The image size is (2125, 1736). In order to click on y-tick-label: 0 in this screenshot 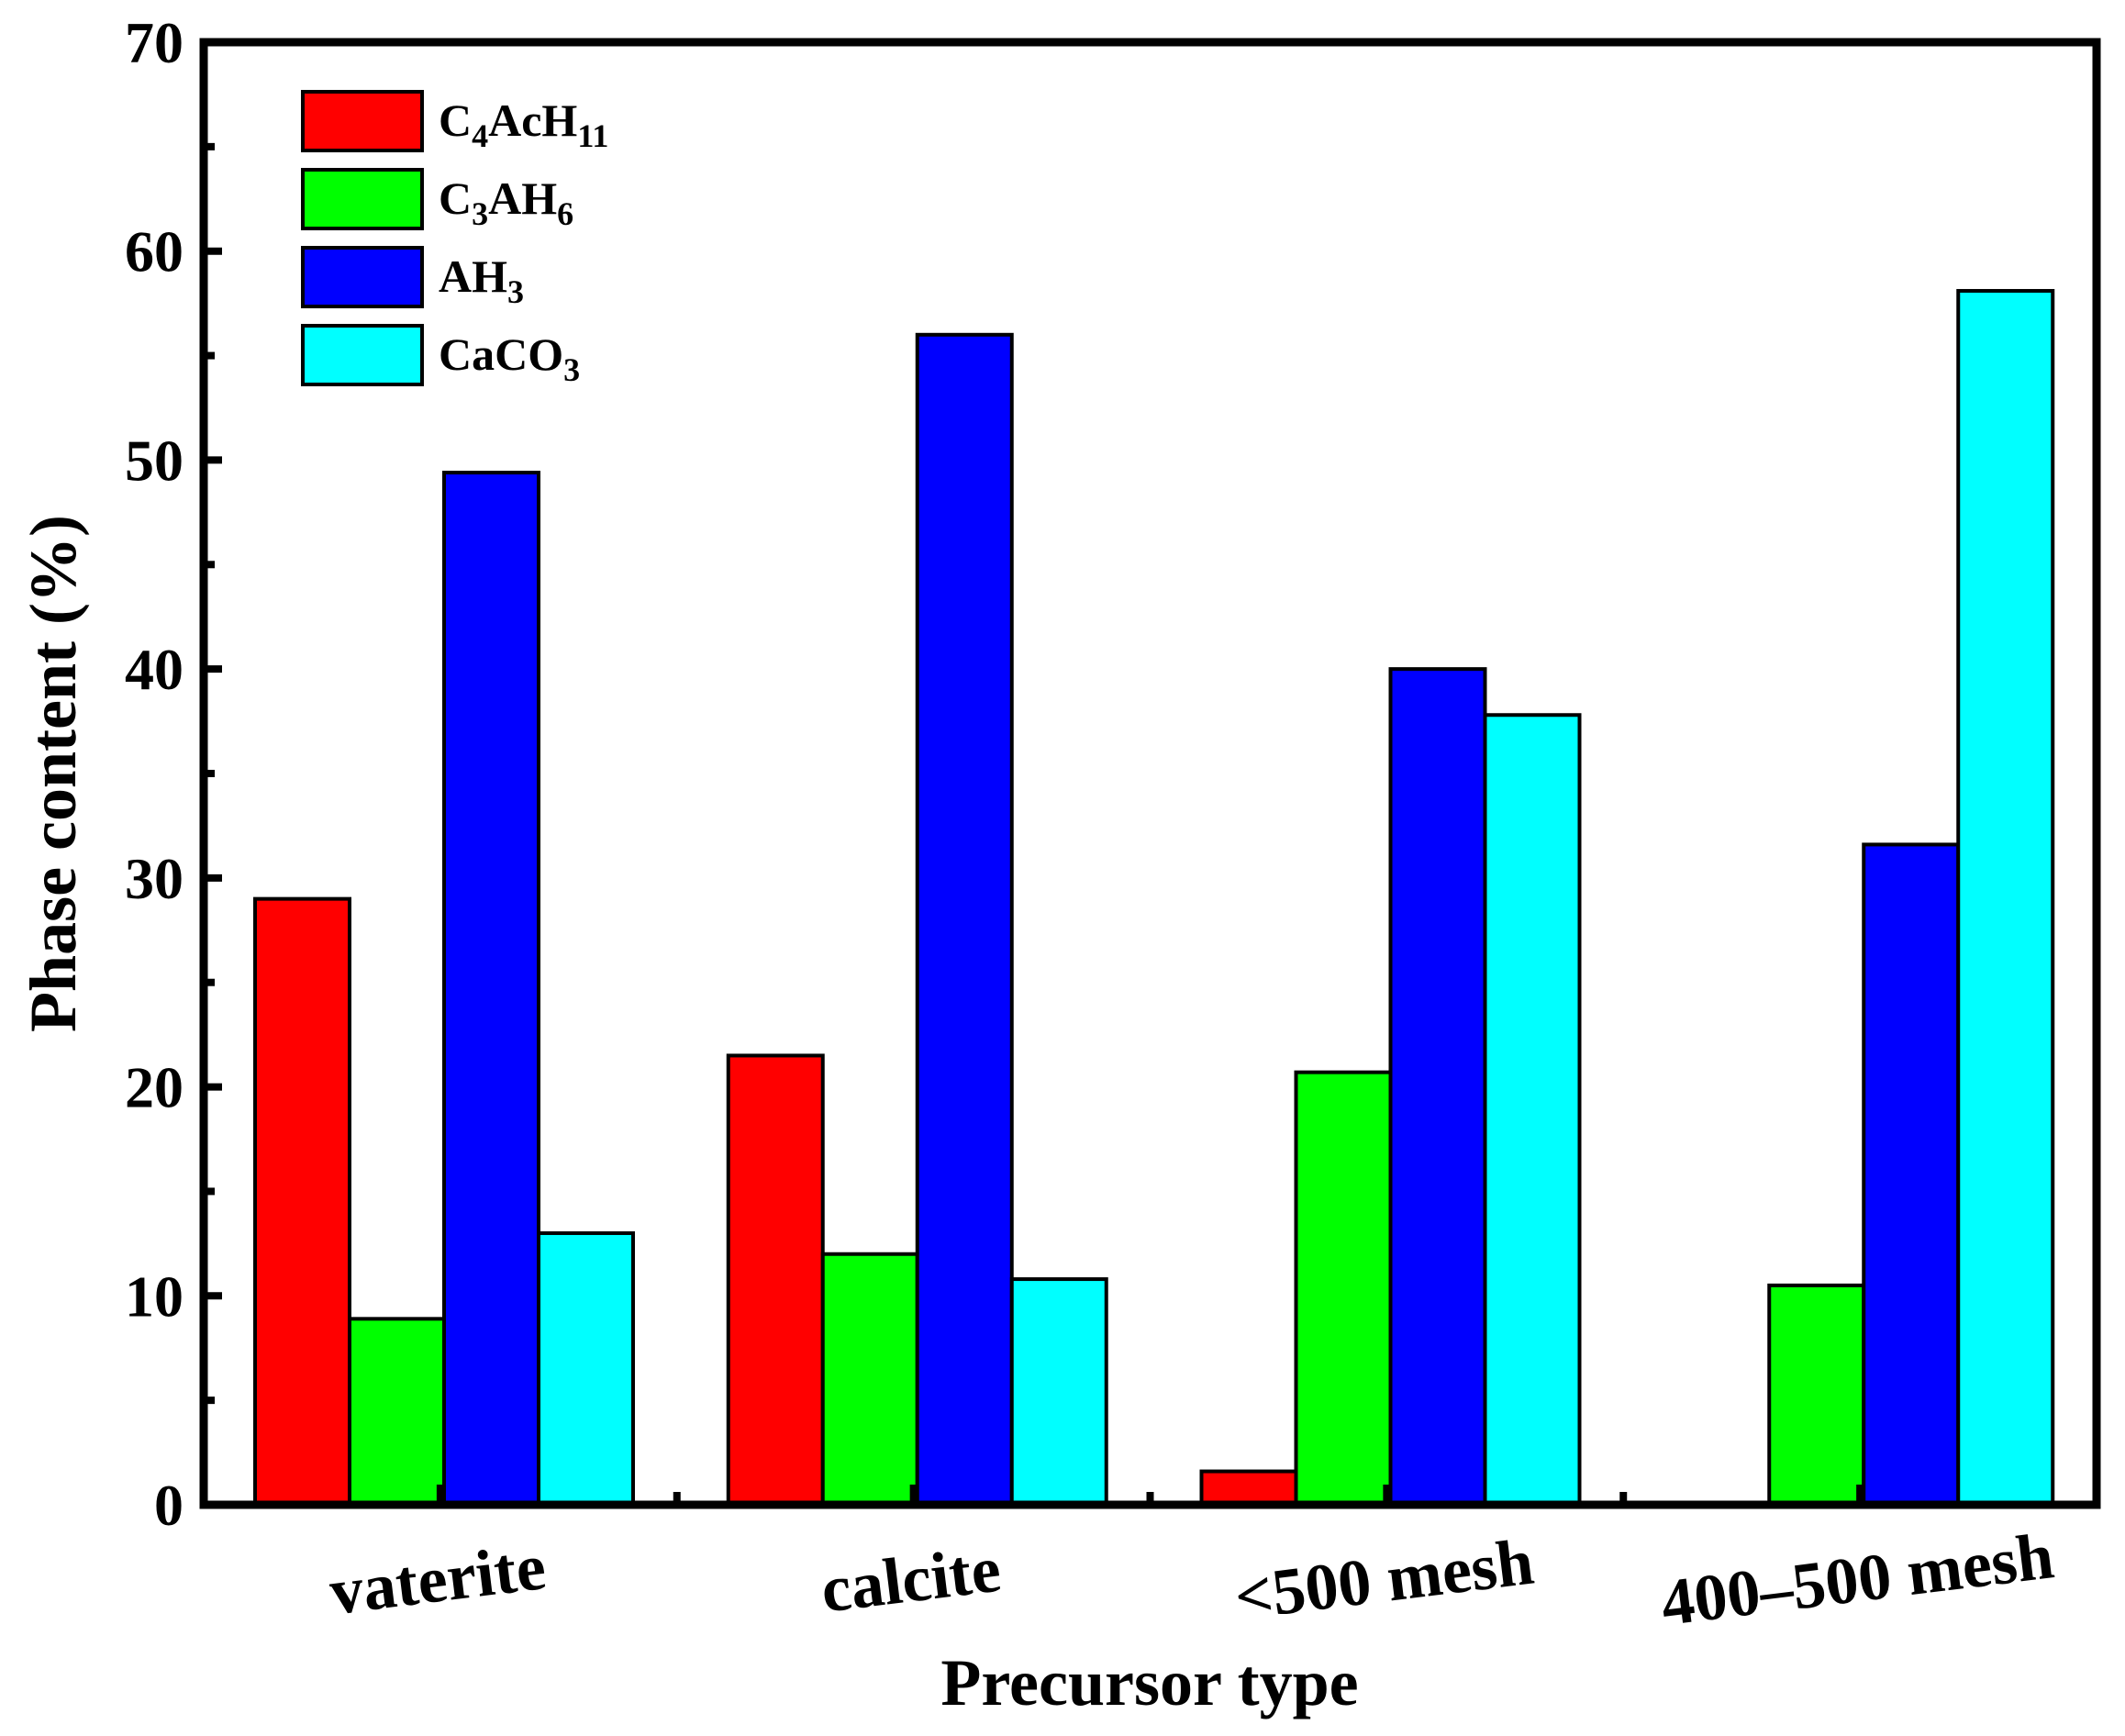, I will do `click(169, 1506)`.